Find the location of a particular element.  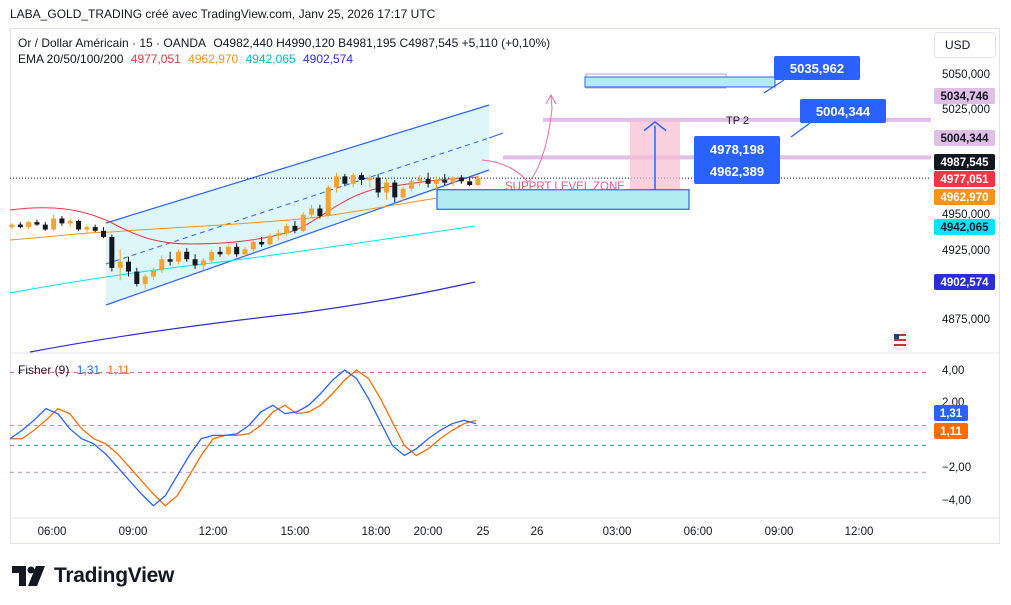

fisher-label: Fisher (9) is located at coordinates (44, 370).